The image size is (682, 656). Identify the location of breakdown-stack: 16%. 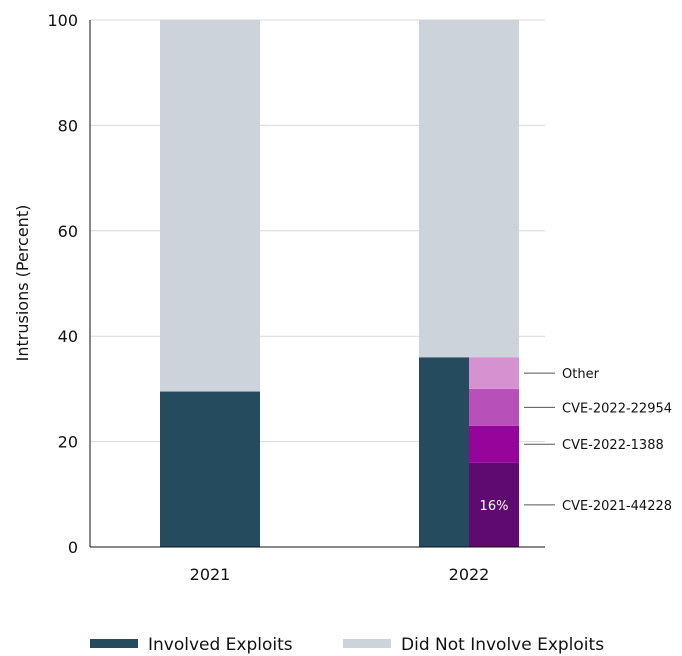
(494, 452).